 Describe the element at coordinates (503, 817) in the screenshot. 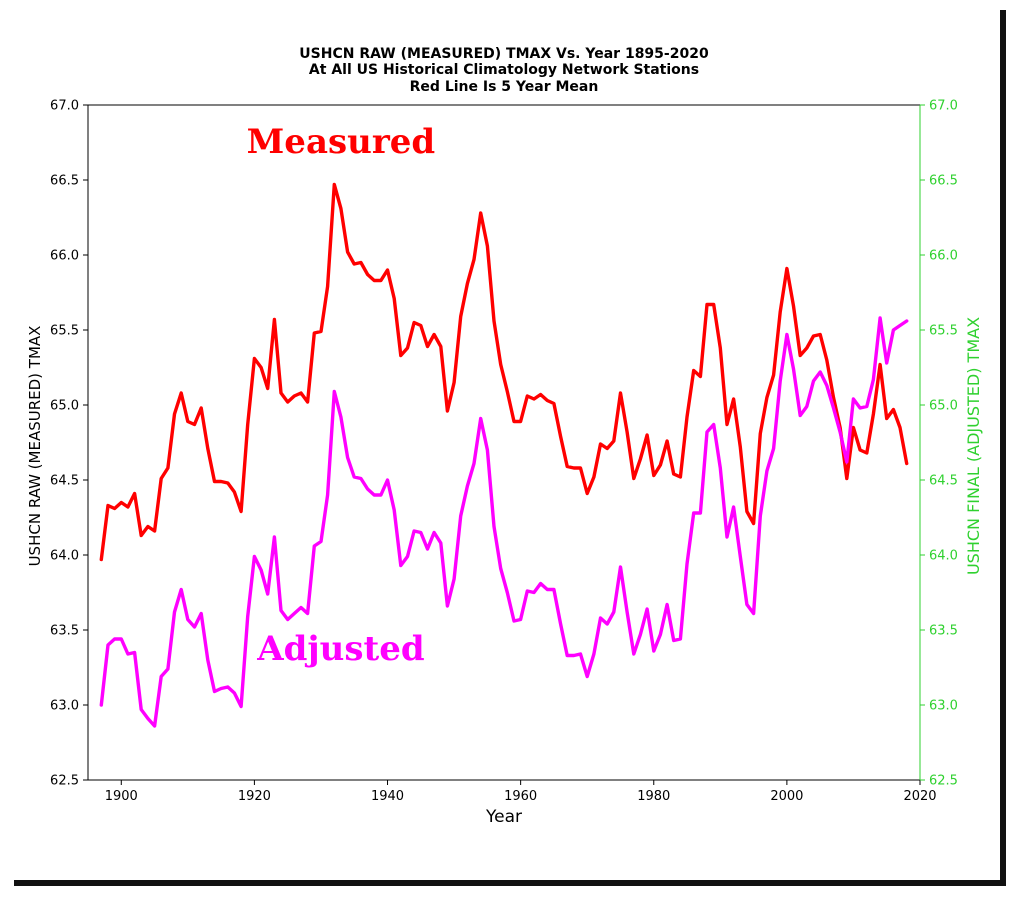

I see `x-axis-label: Year` at that location.